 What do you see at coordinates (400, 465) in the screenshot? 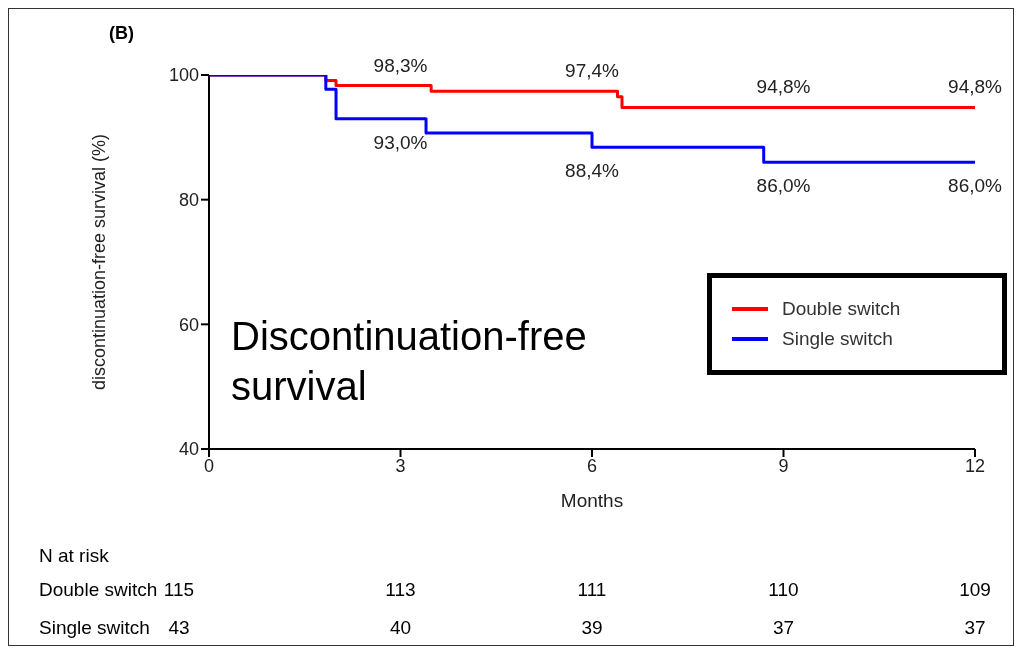
I see `x-tick-label: 3` at bounding box center [400, 465].